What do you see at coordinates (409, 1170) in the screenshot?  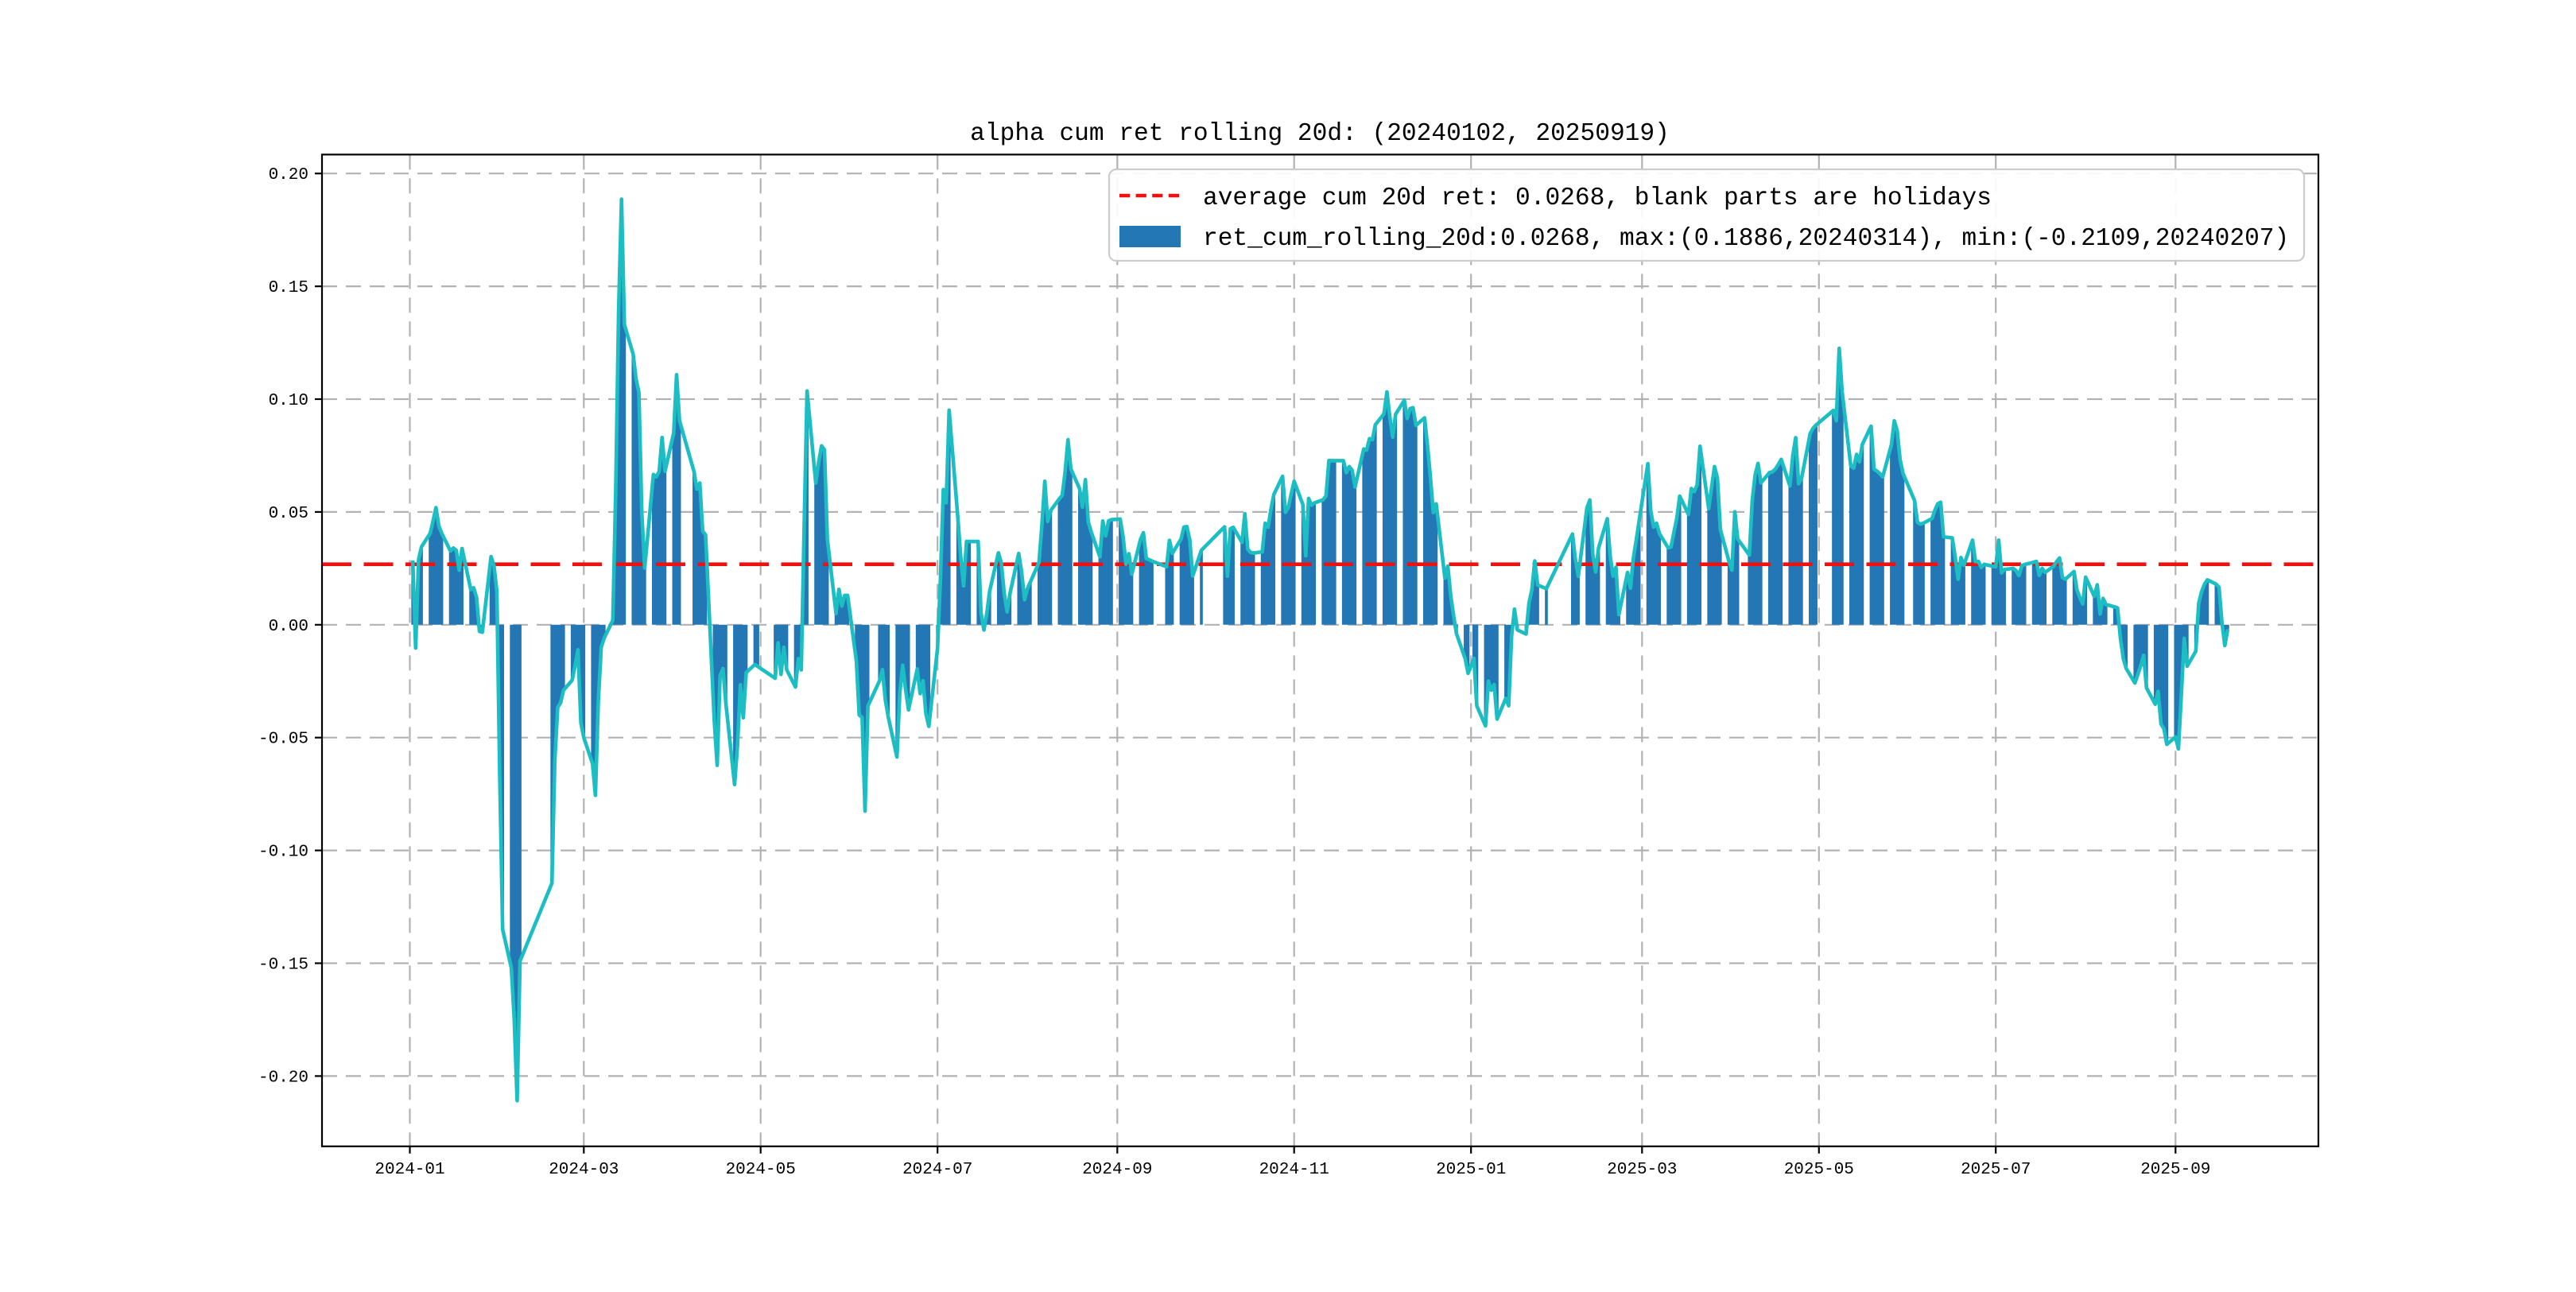 I see `svg-text: 2024-01` at bounding box center [409, 1170].